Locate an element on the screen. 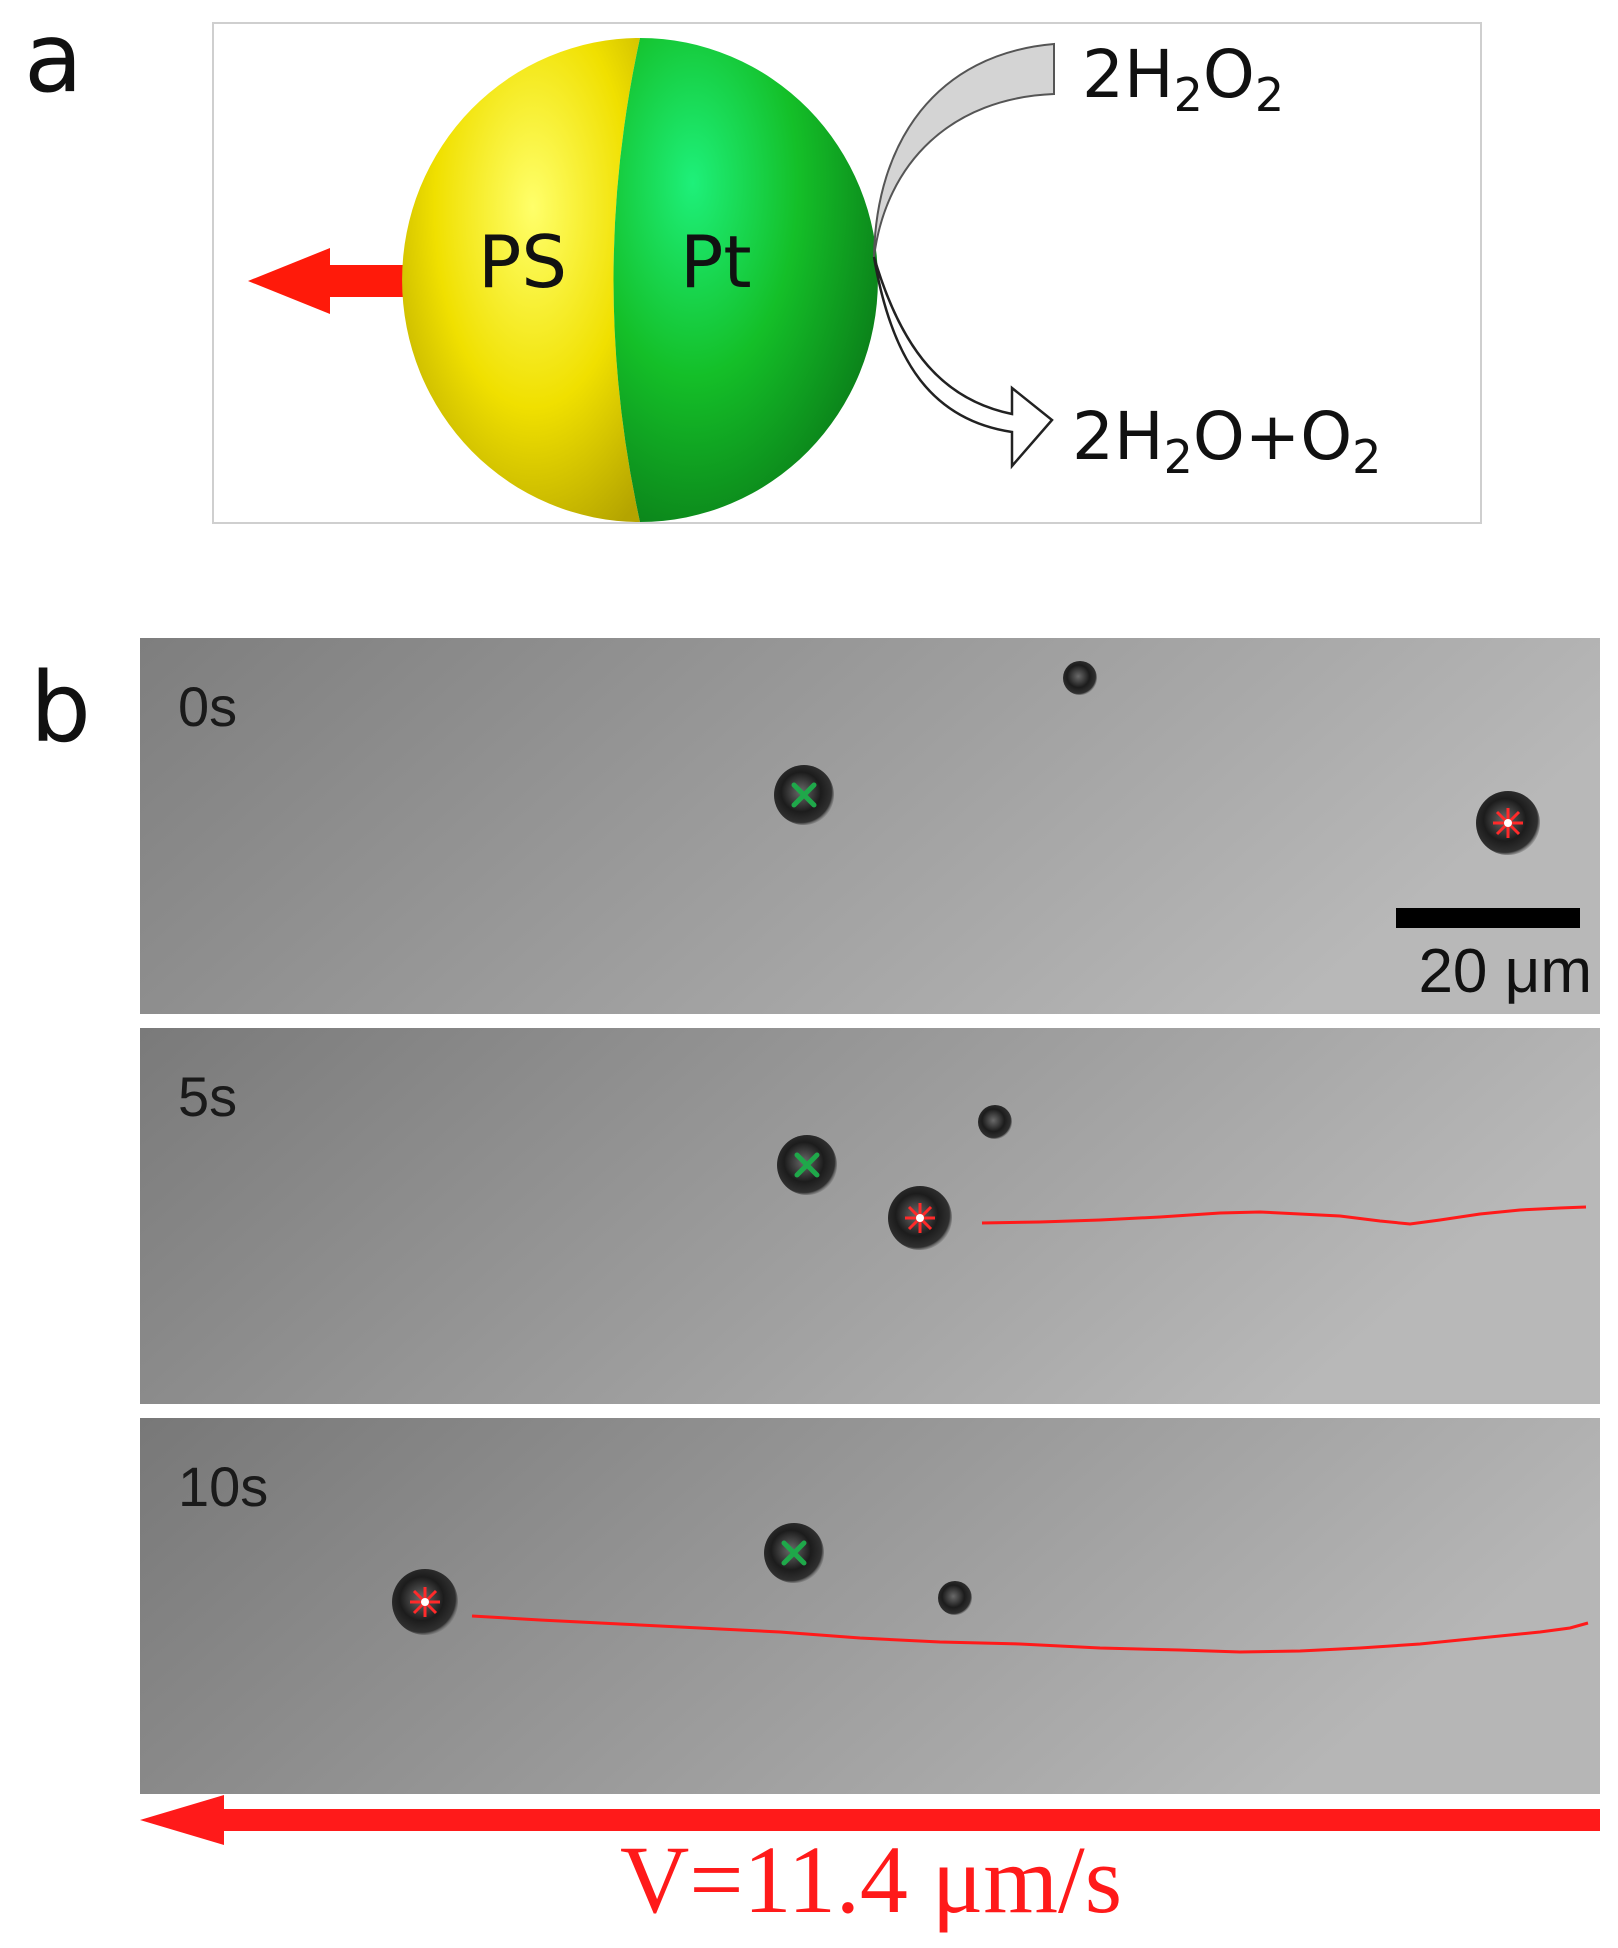 This screenshot has height=1948, width=1618. product-arrow-icon is located at coordinates (963, 363).